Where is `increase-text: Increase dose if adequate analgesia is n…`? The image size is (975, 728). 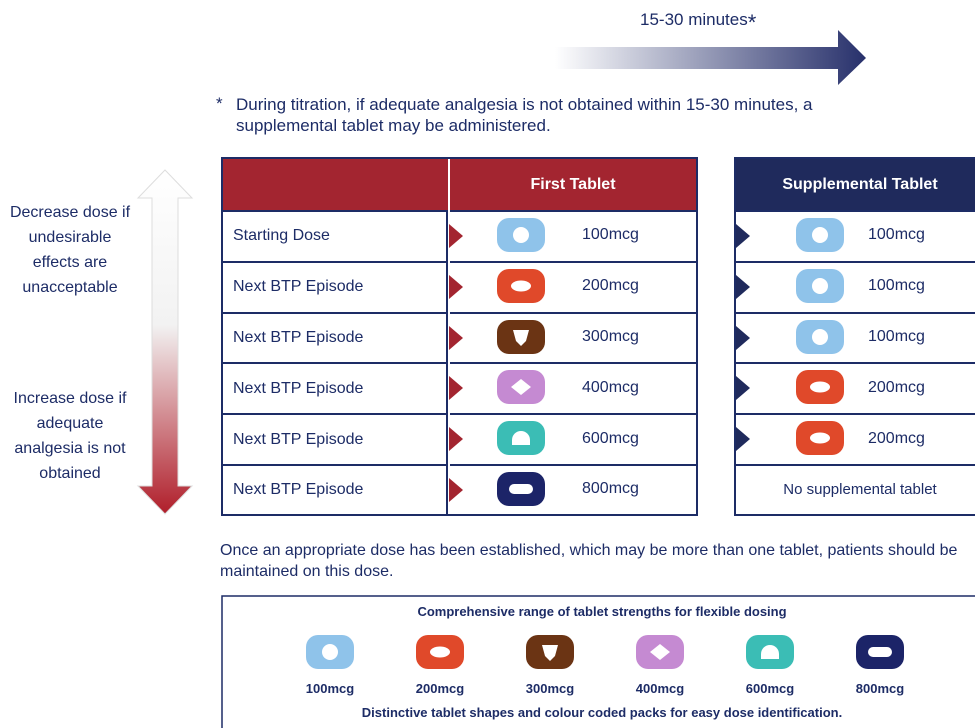
increase-text: Increase dose if adequate analgesia is n… is located at coordinates (70, 436).